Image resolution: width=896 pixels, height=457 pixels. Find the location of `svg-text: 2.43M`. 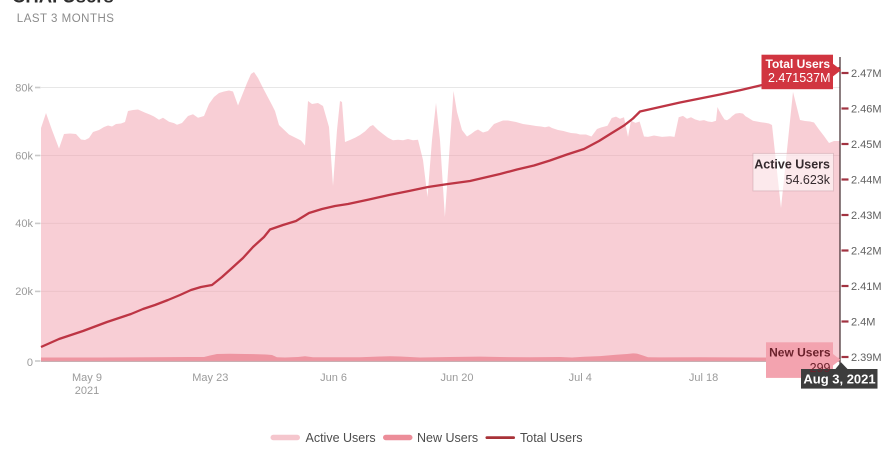

svg-text: 2.43M is located at coordinates (866, 216).